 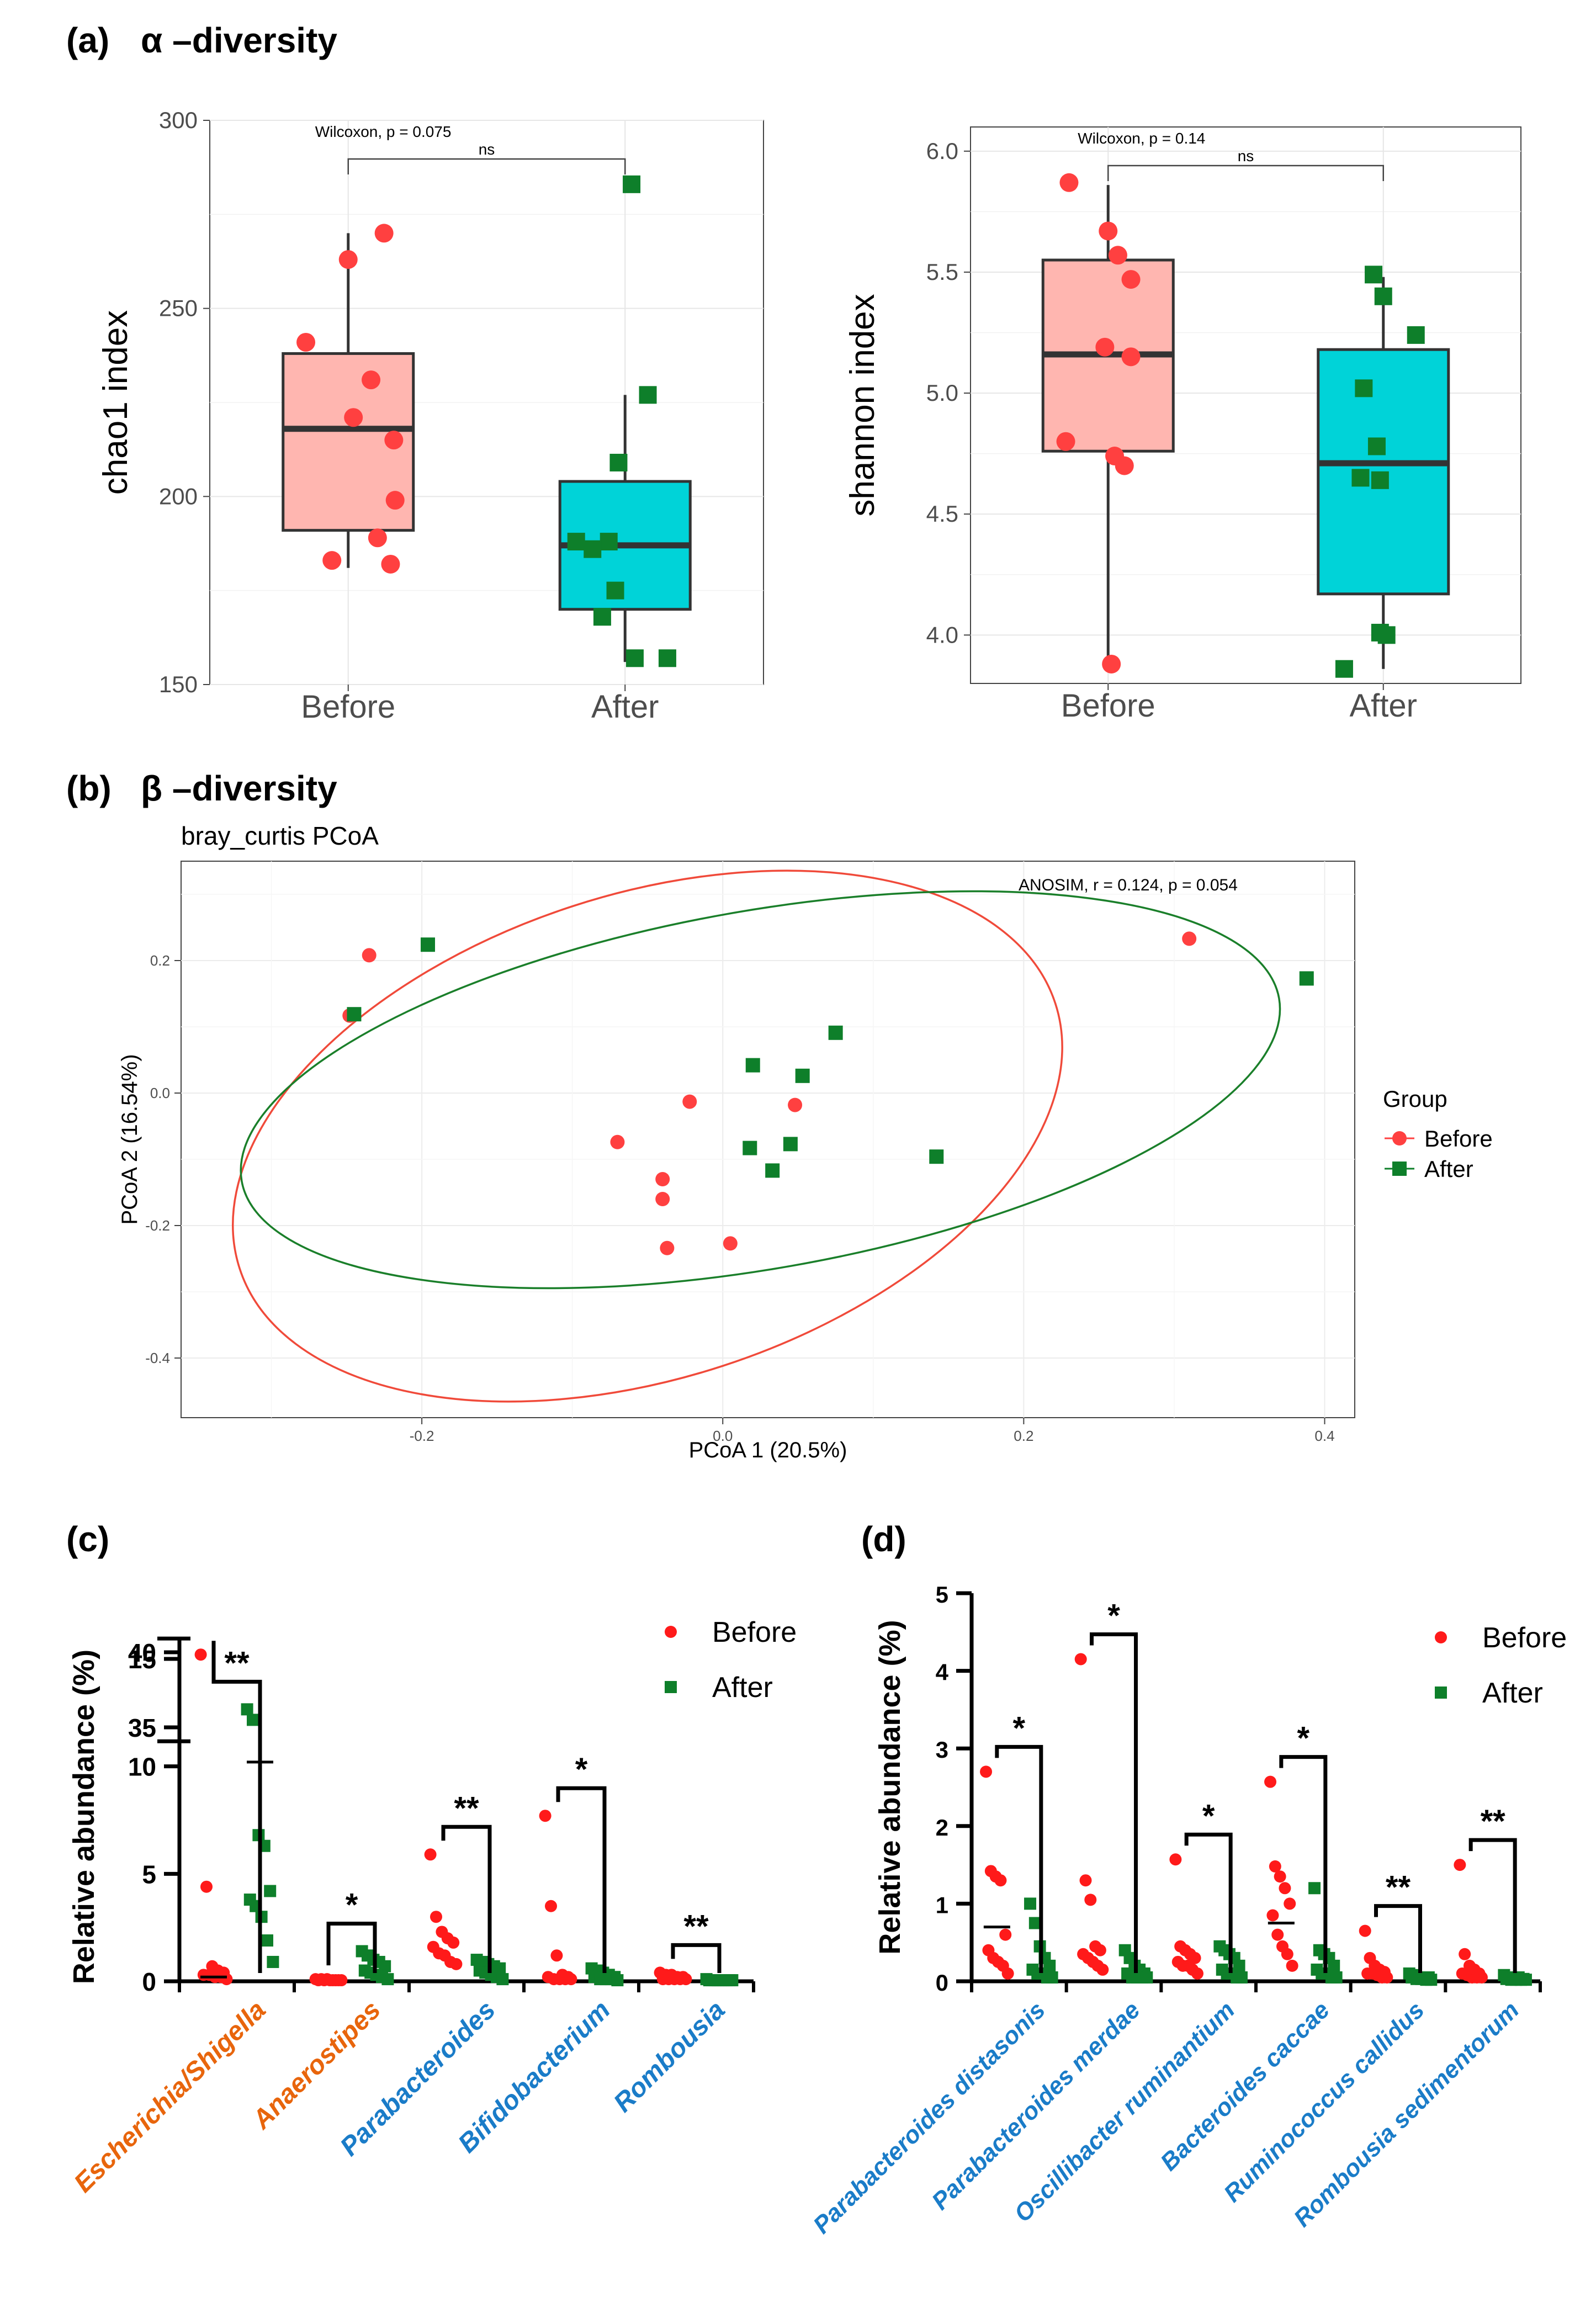 I want to click on y-tick-label: 200, so click(x=178, y=496).